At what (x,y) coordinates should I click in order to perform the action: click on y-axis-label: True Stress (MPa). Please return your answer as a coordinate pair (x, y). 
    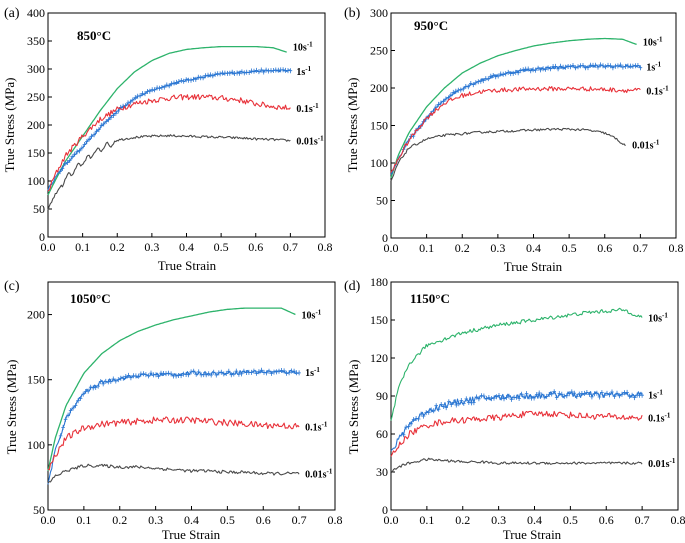
    Looking at the image, I should click on (353, 407).